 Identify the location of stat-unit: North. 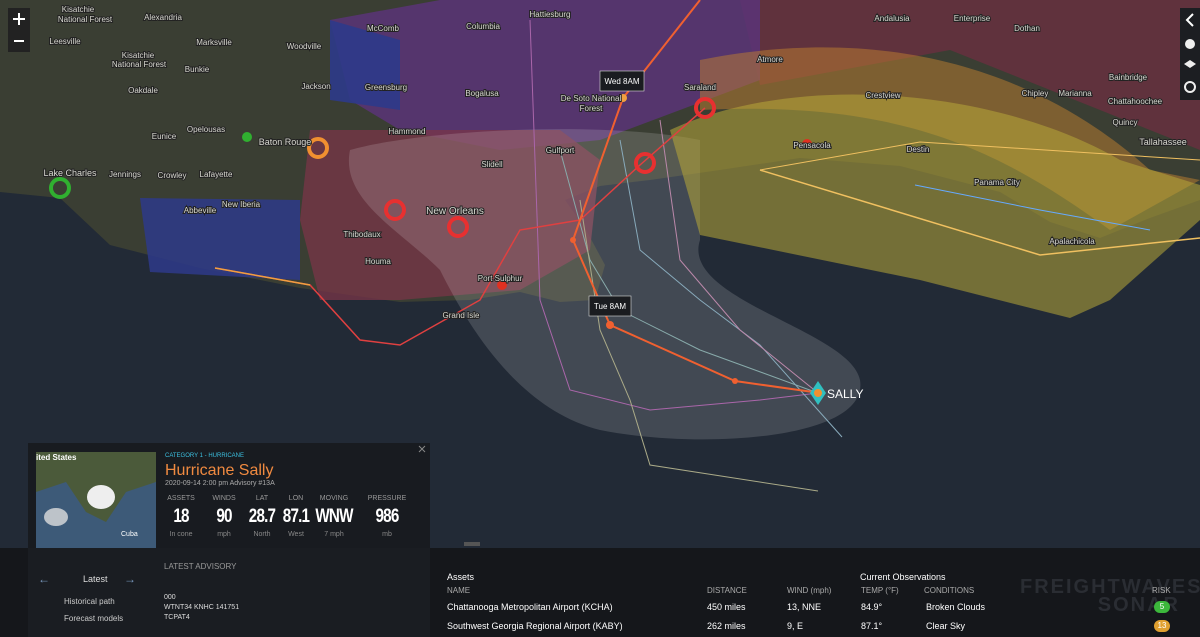
(262, 534).